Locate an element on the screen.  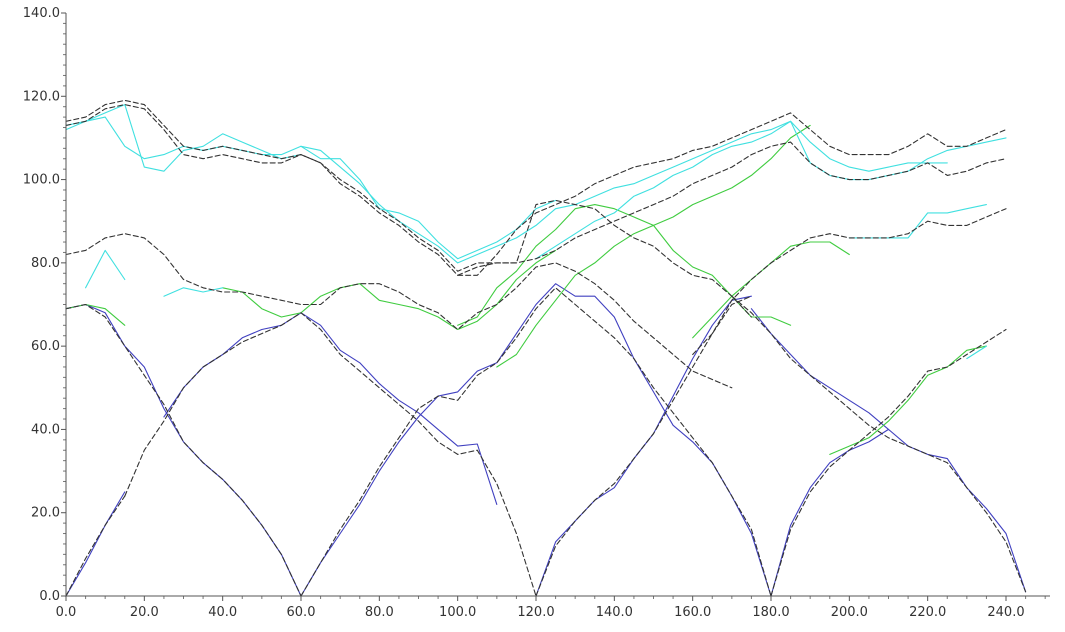
x-tick-label: 200.0 is located at coordinates (849, 612).